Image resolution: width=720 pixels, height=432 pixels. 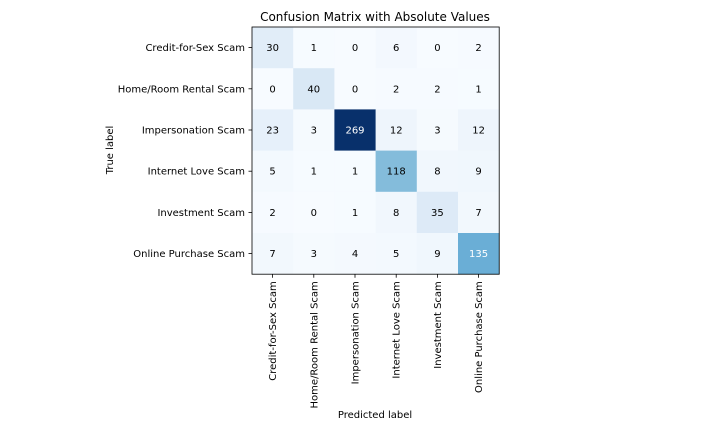 What do you see at coordinates (375, 415) in the screenshot?
I see `x-axis-label: Predicted label` at bounding box center [375, 415].